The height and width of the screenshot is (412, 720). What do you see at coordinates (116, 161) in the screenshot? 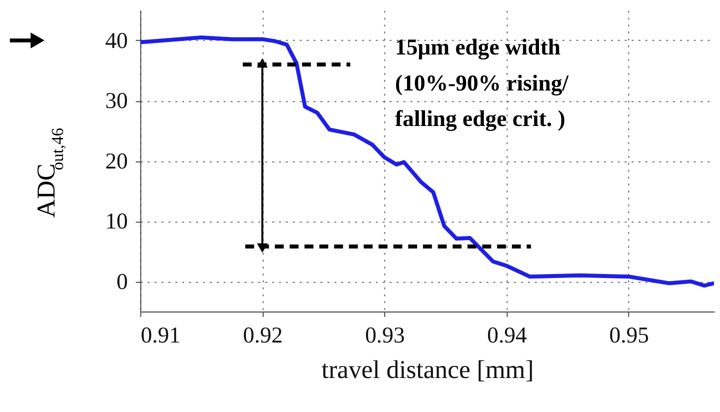
I see `y-tick-label: 20` at bounding box center [116, 161].